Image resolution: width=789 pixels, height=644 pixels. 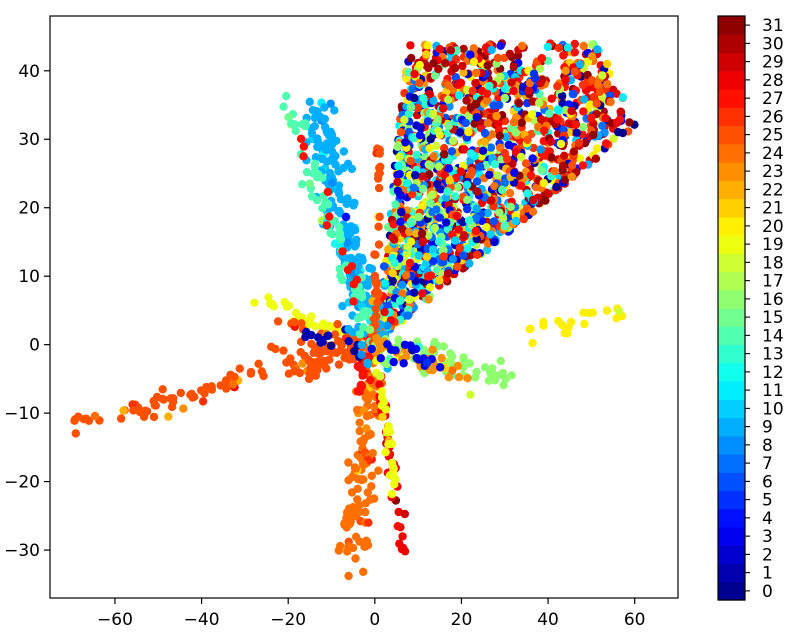 I want to click on colorbar-tick-label: 12, so click(x=773, y=373).